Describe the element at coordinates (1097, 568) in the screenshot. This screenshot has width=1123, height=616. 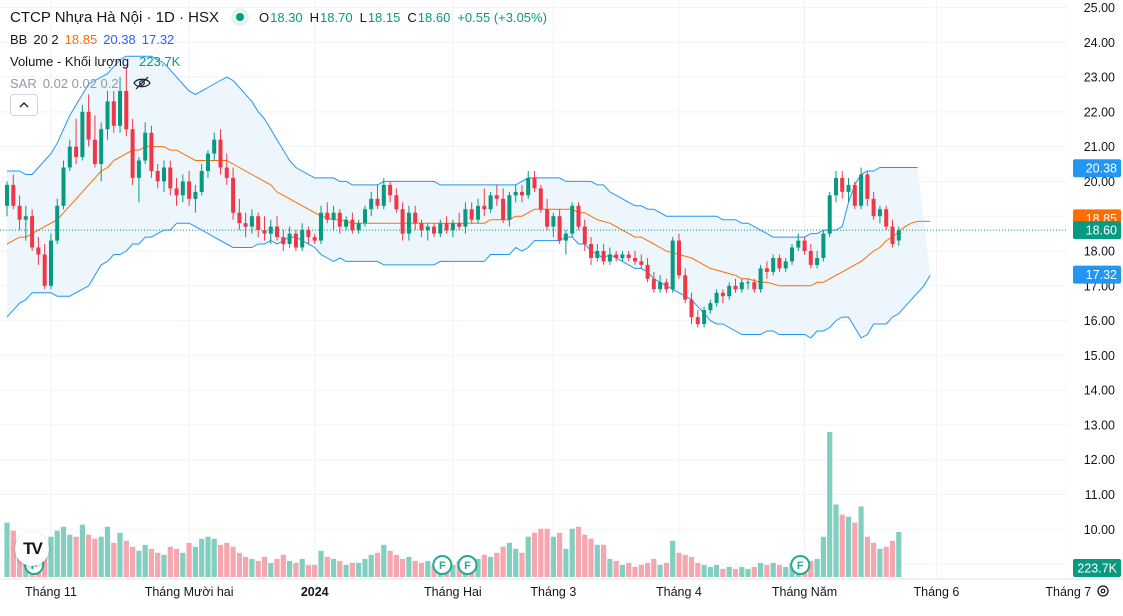
I see `volume-badge: 223.7K` at that location.